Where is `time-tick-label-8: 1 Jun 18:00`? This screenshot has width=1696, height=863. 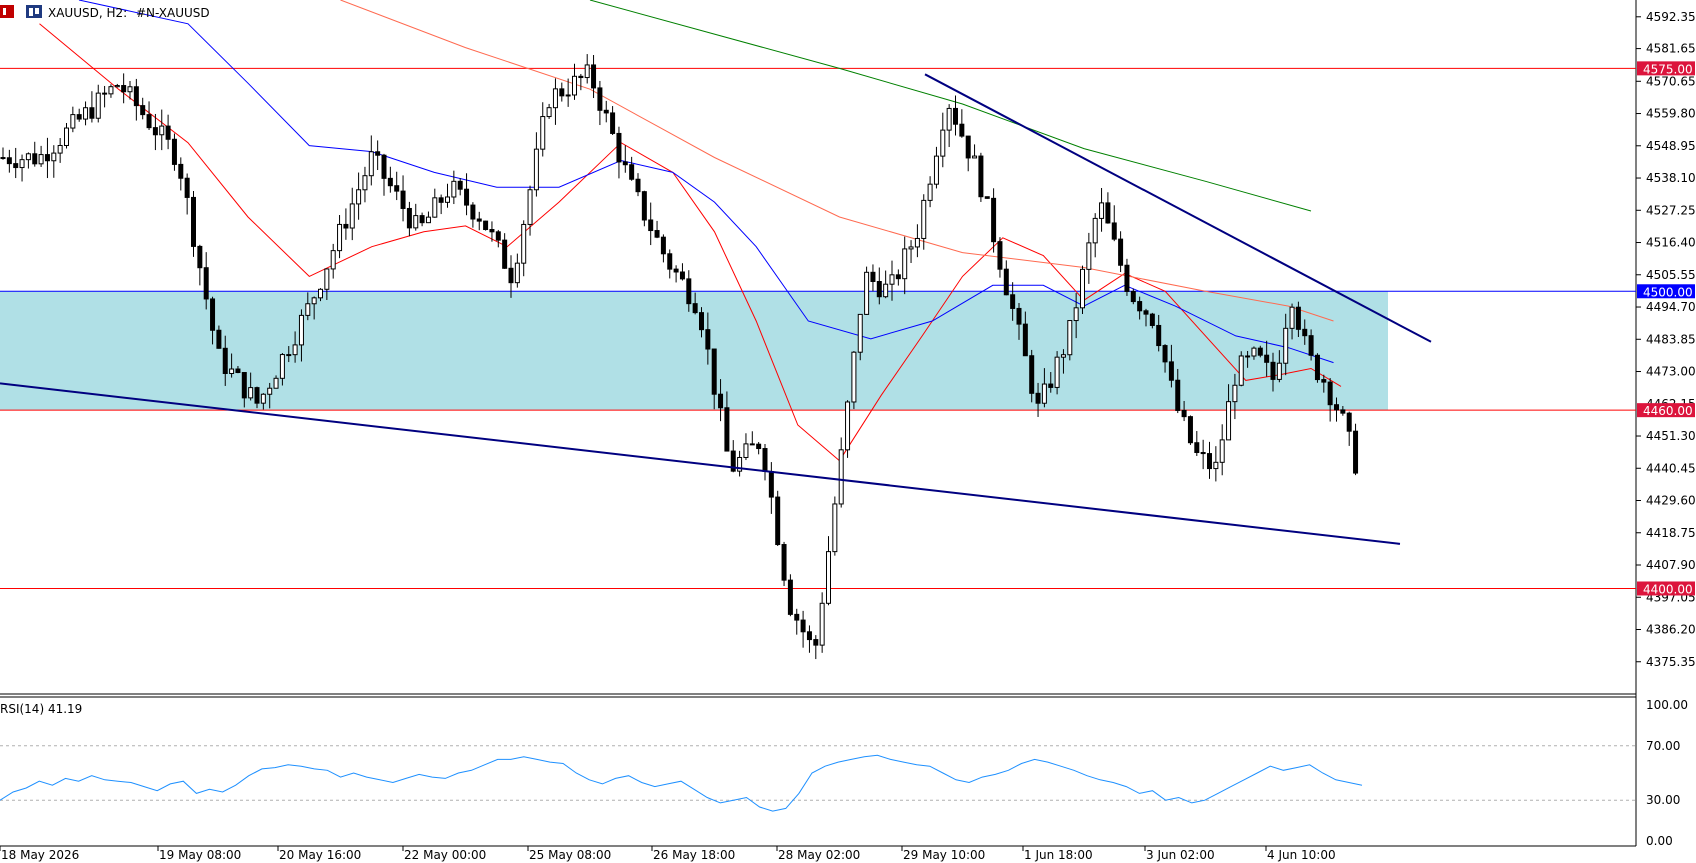
time-tick-label-8: 1 Jun 18:00 is located at coordinates (1058, 855).